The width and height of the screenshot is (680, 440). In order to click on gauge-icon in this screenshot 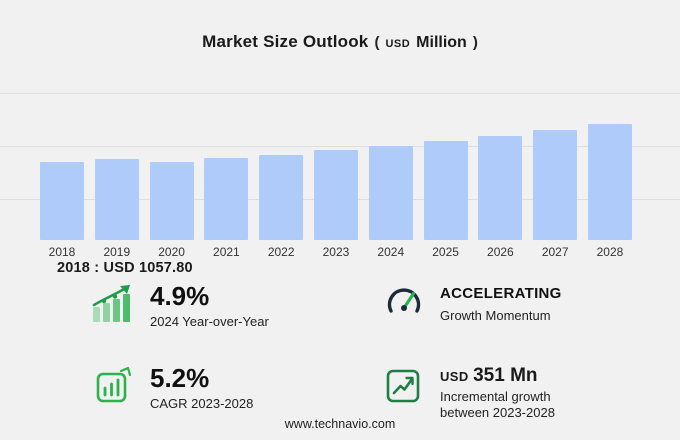, I will do `click(404, 300)`.